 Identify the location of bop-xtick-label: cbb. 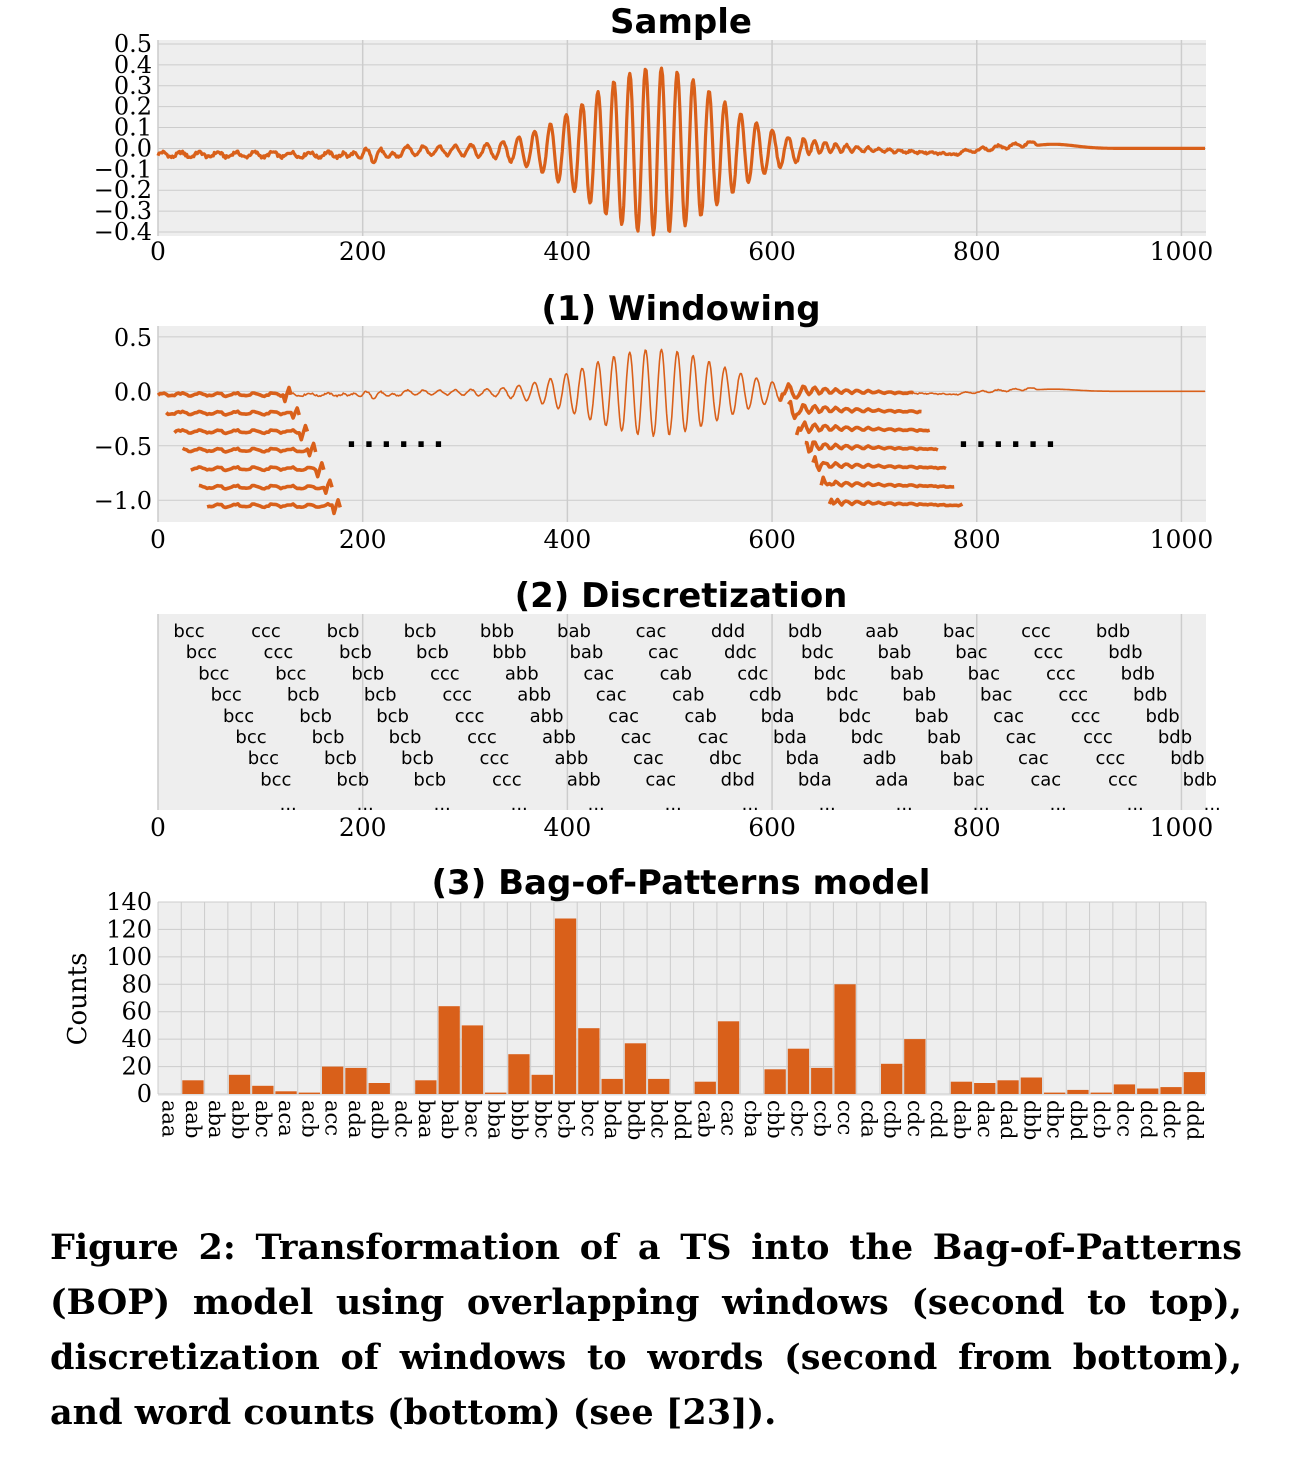
(775, 1119).